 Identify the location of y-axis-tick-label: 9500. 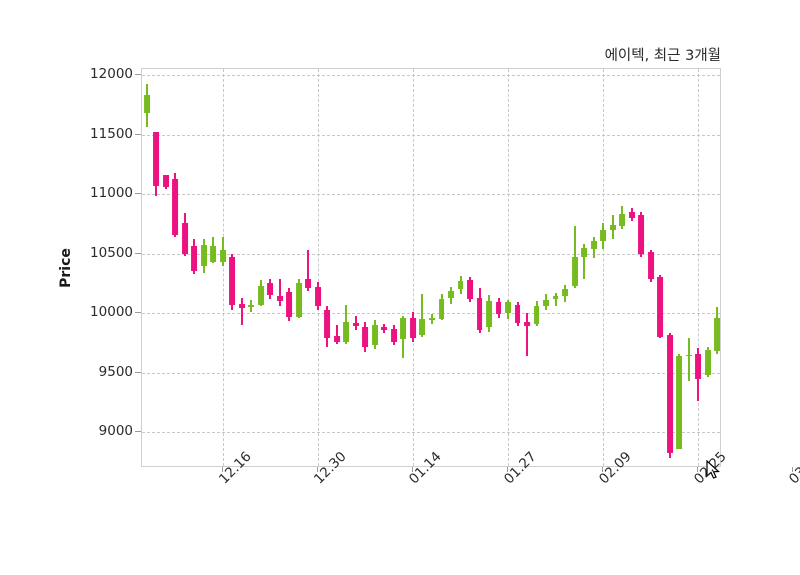
(115, 371).